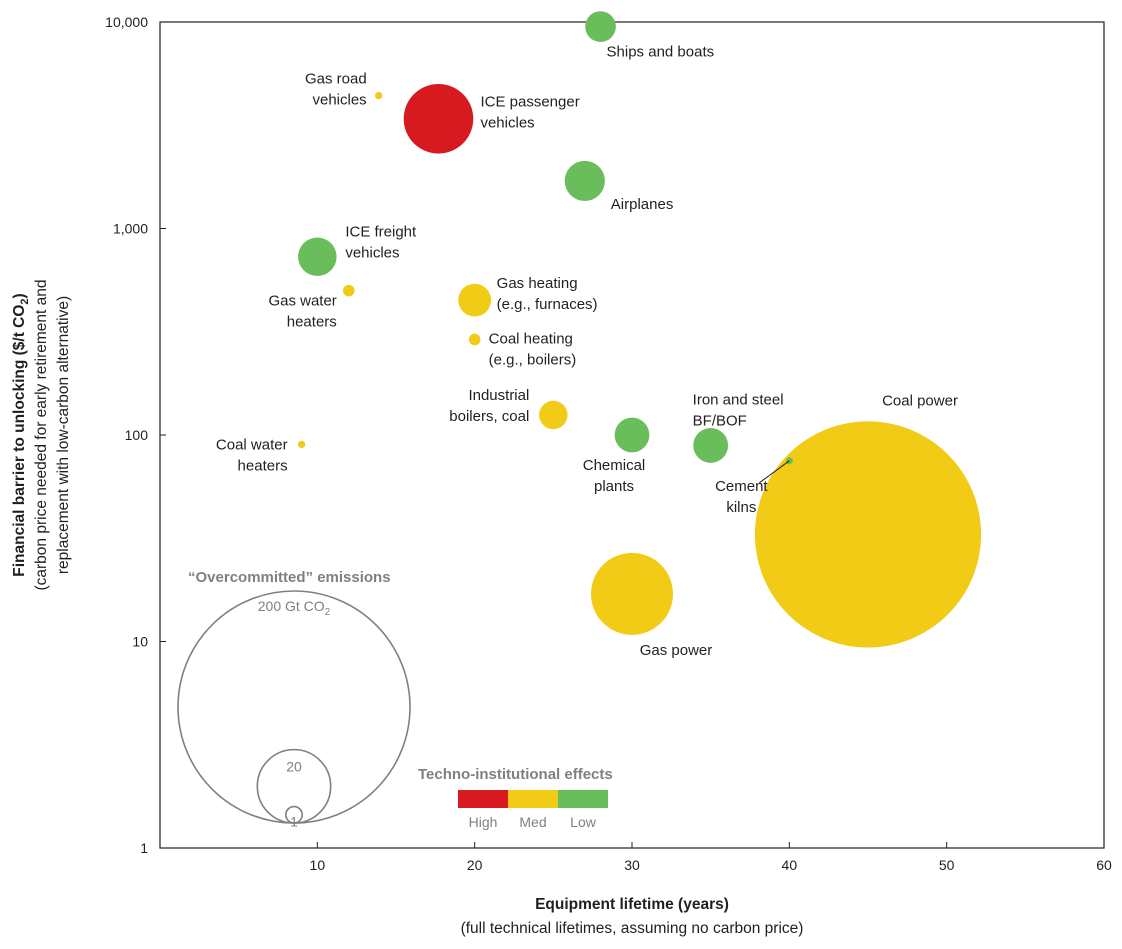  Describe the element at coordinates (632, 865) in the screenshot. I see `x-tick-label: 30` at that location.